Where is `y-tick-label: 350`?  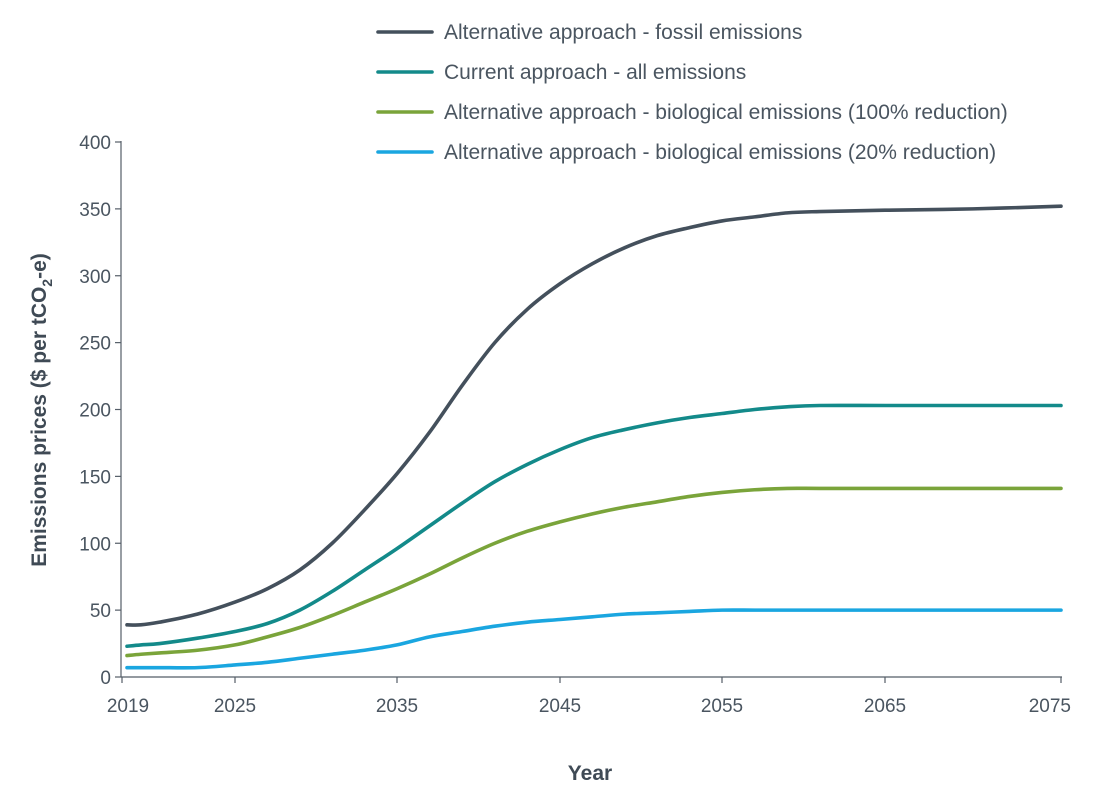 y-tick-label: 350 is located at coordinates (95, 210).